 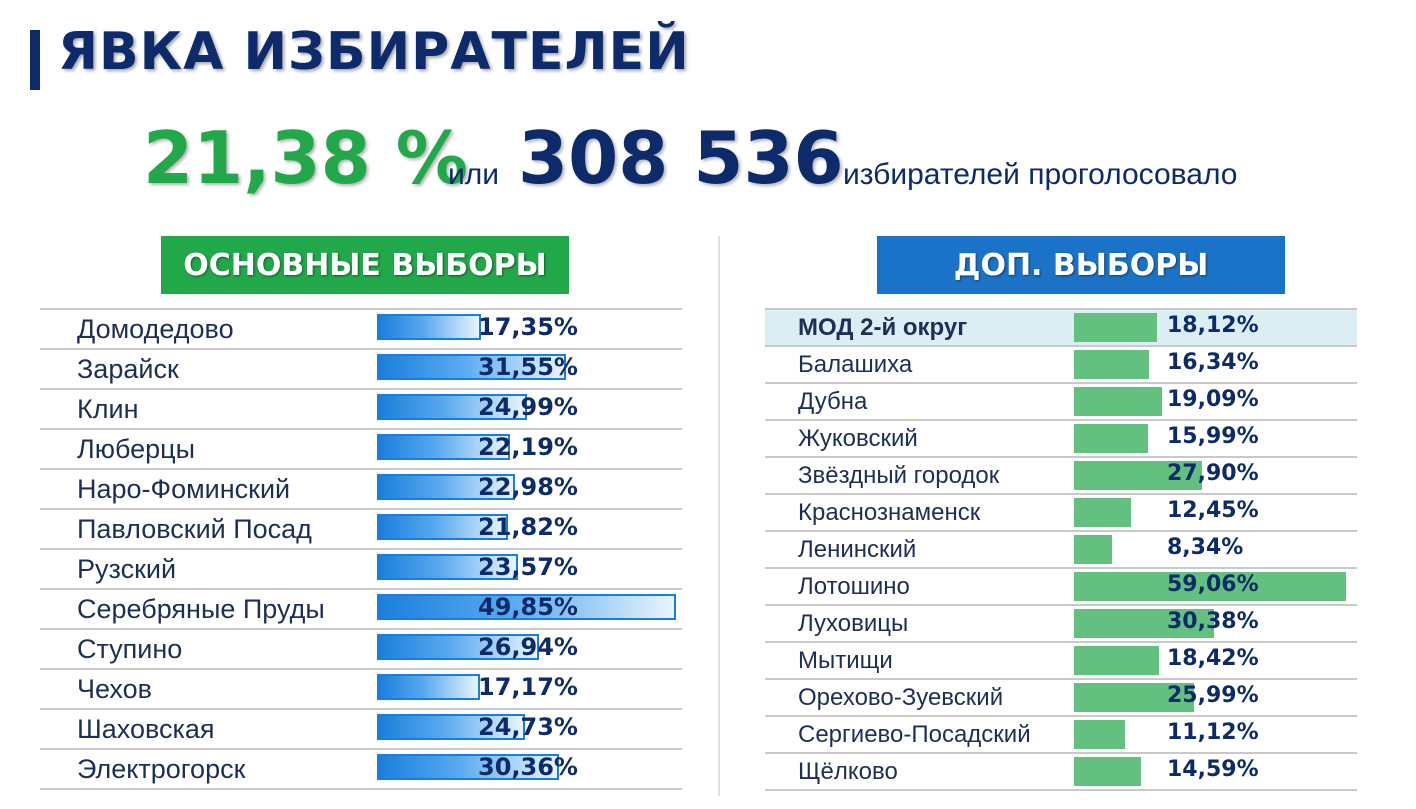 What do you see at coordinates (361, 490) in the screenshot?
I see `main-row: Наро-Фоминский 22,98%` at bounding box center [361, 490].